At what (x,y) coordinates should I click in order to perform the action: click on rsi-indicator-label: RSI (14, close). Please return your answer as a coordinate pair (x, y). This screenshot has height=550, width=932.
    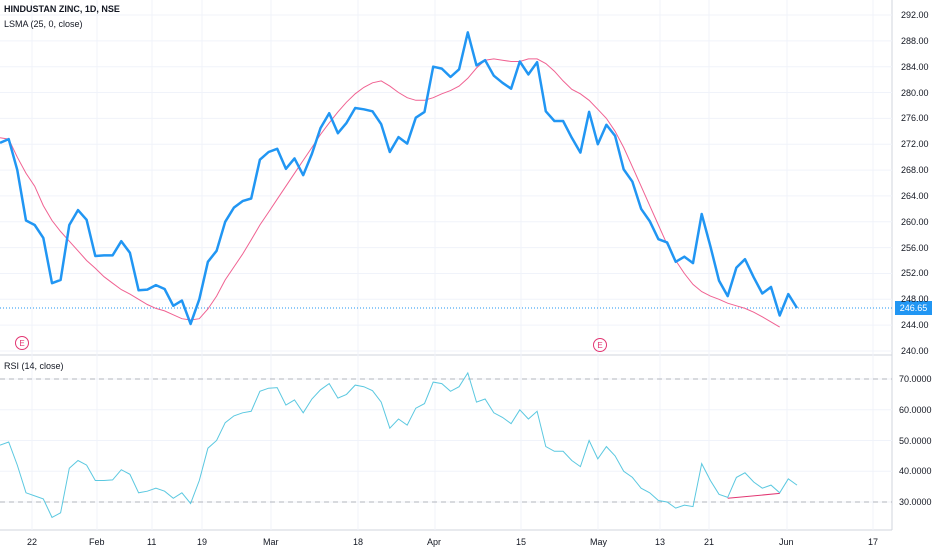
    Looking at the image, I should click on (34, 366).